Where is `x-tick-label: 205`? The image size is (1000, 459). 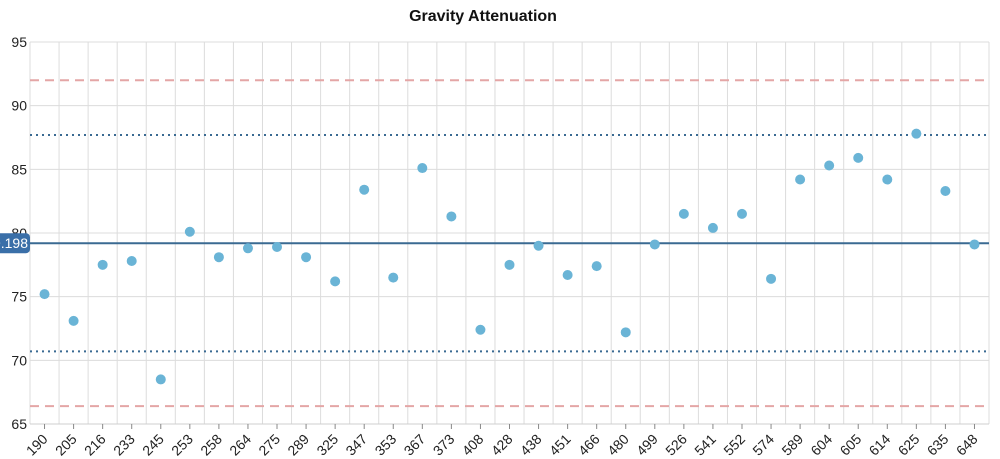 x-tick-label: 205 is located at coordinates (66, 445).